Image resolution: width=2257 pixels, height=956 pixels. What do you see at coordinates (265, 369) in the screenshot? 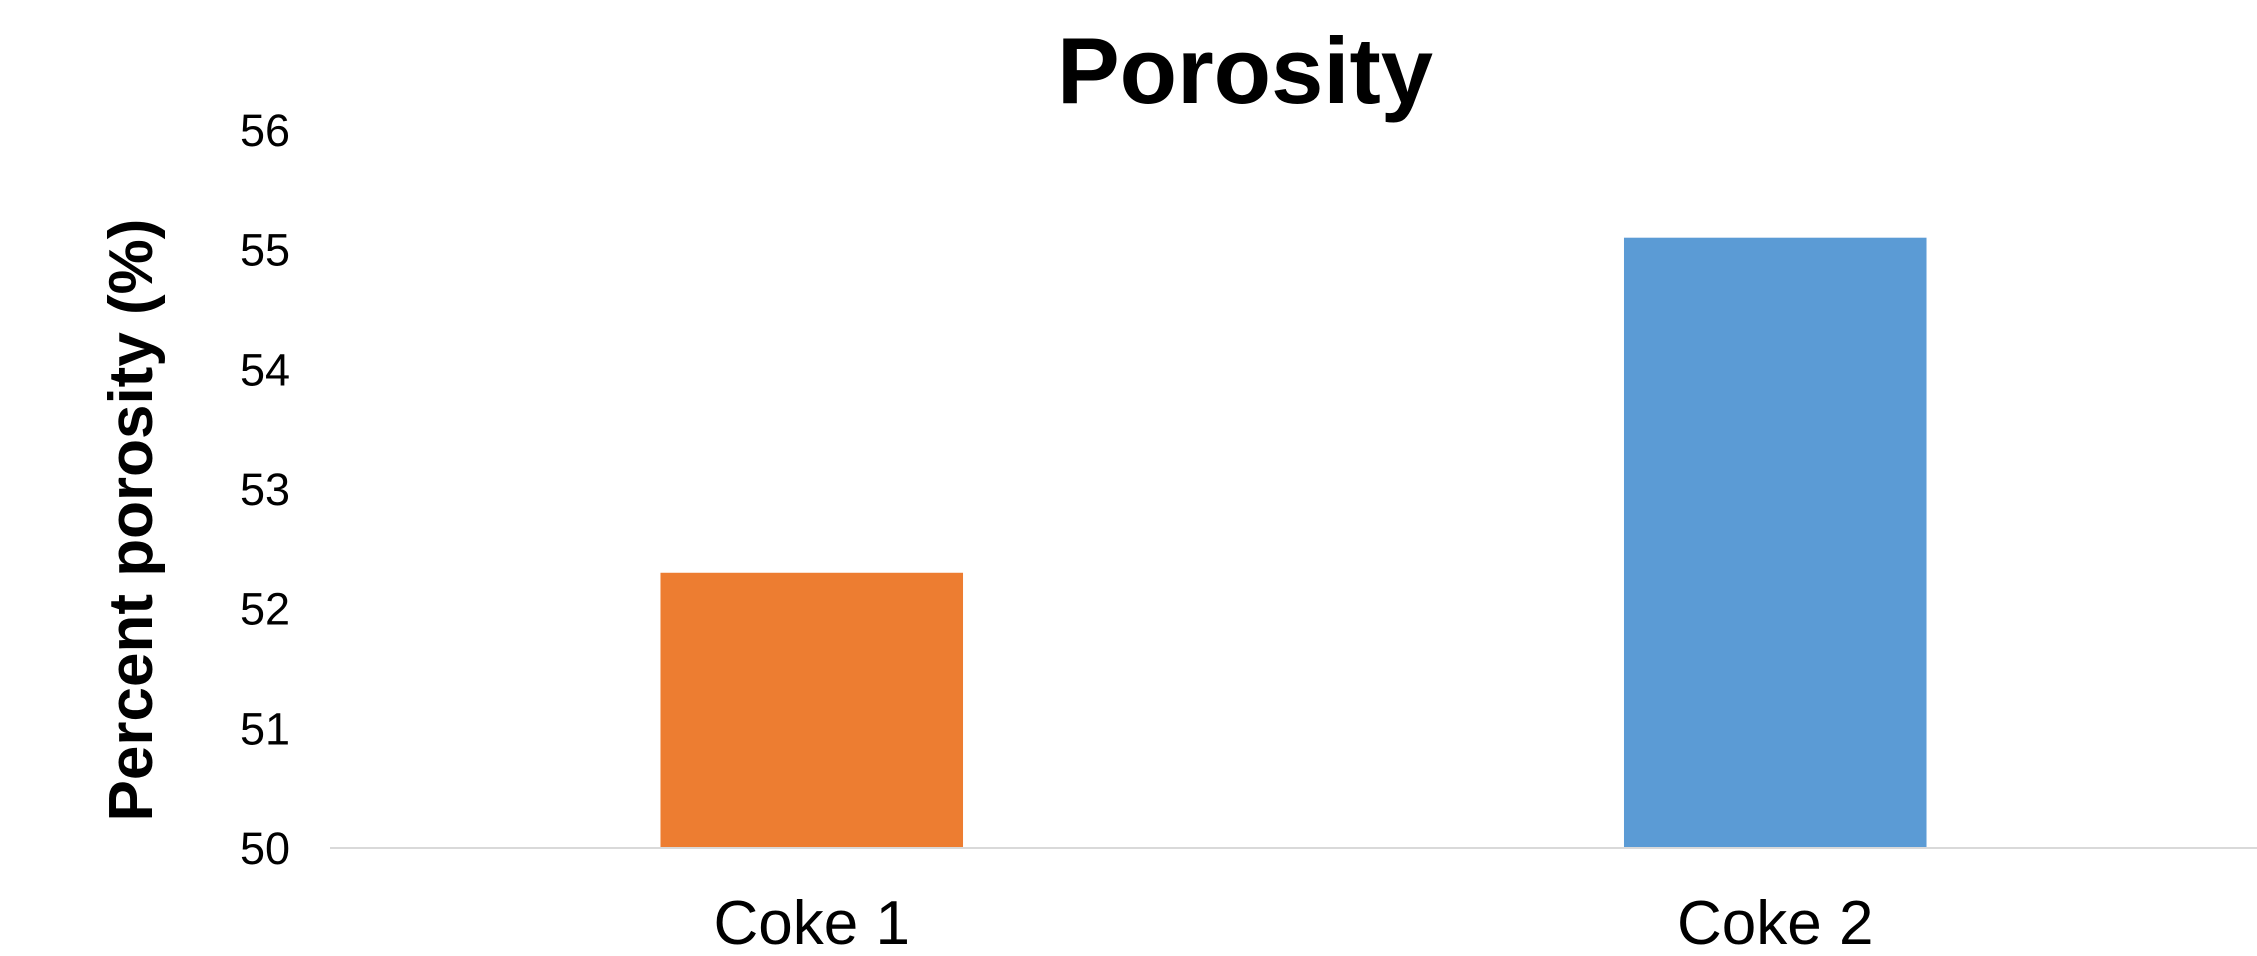
I see `y-tick-label: 54` at bounding box center [265, 369].